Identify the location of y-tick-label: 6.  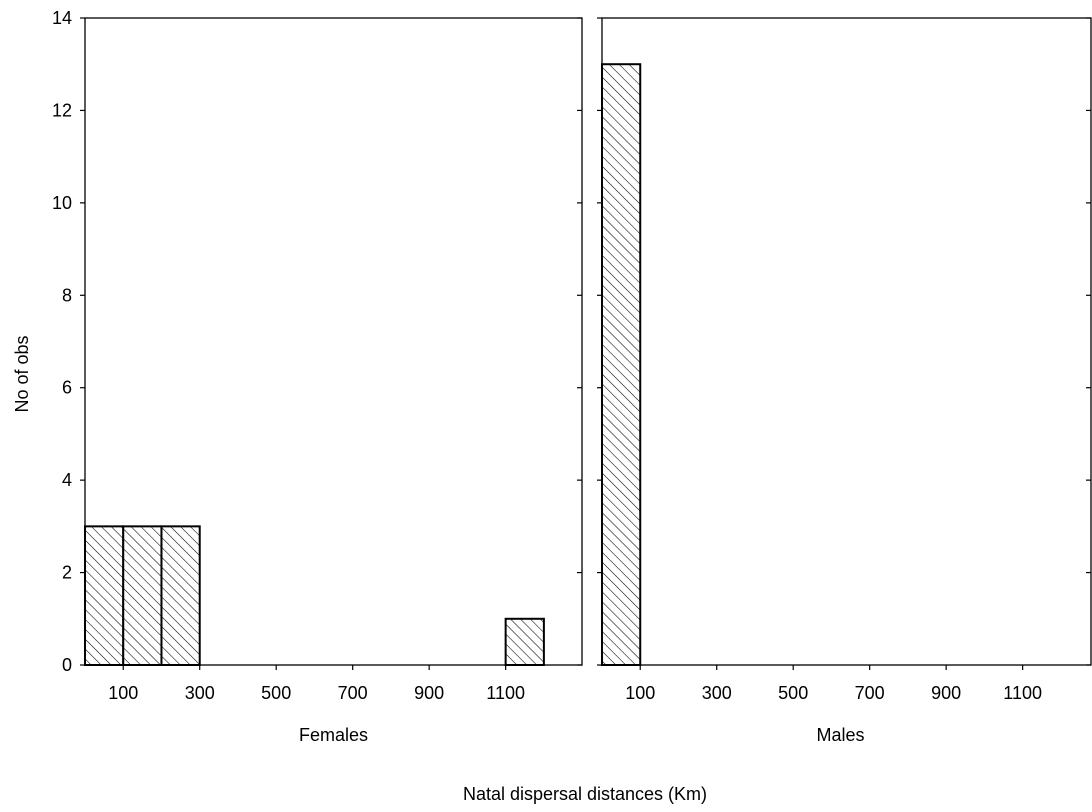
(67, 388).